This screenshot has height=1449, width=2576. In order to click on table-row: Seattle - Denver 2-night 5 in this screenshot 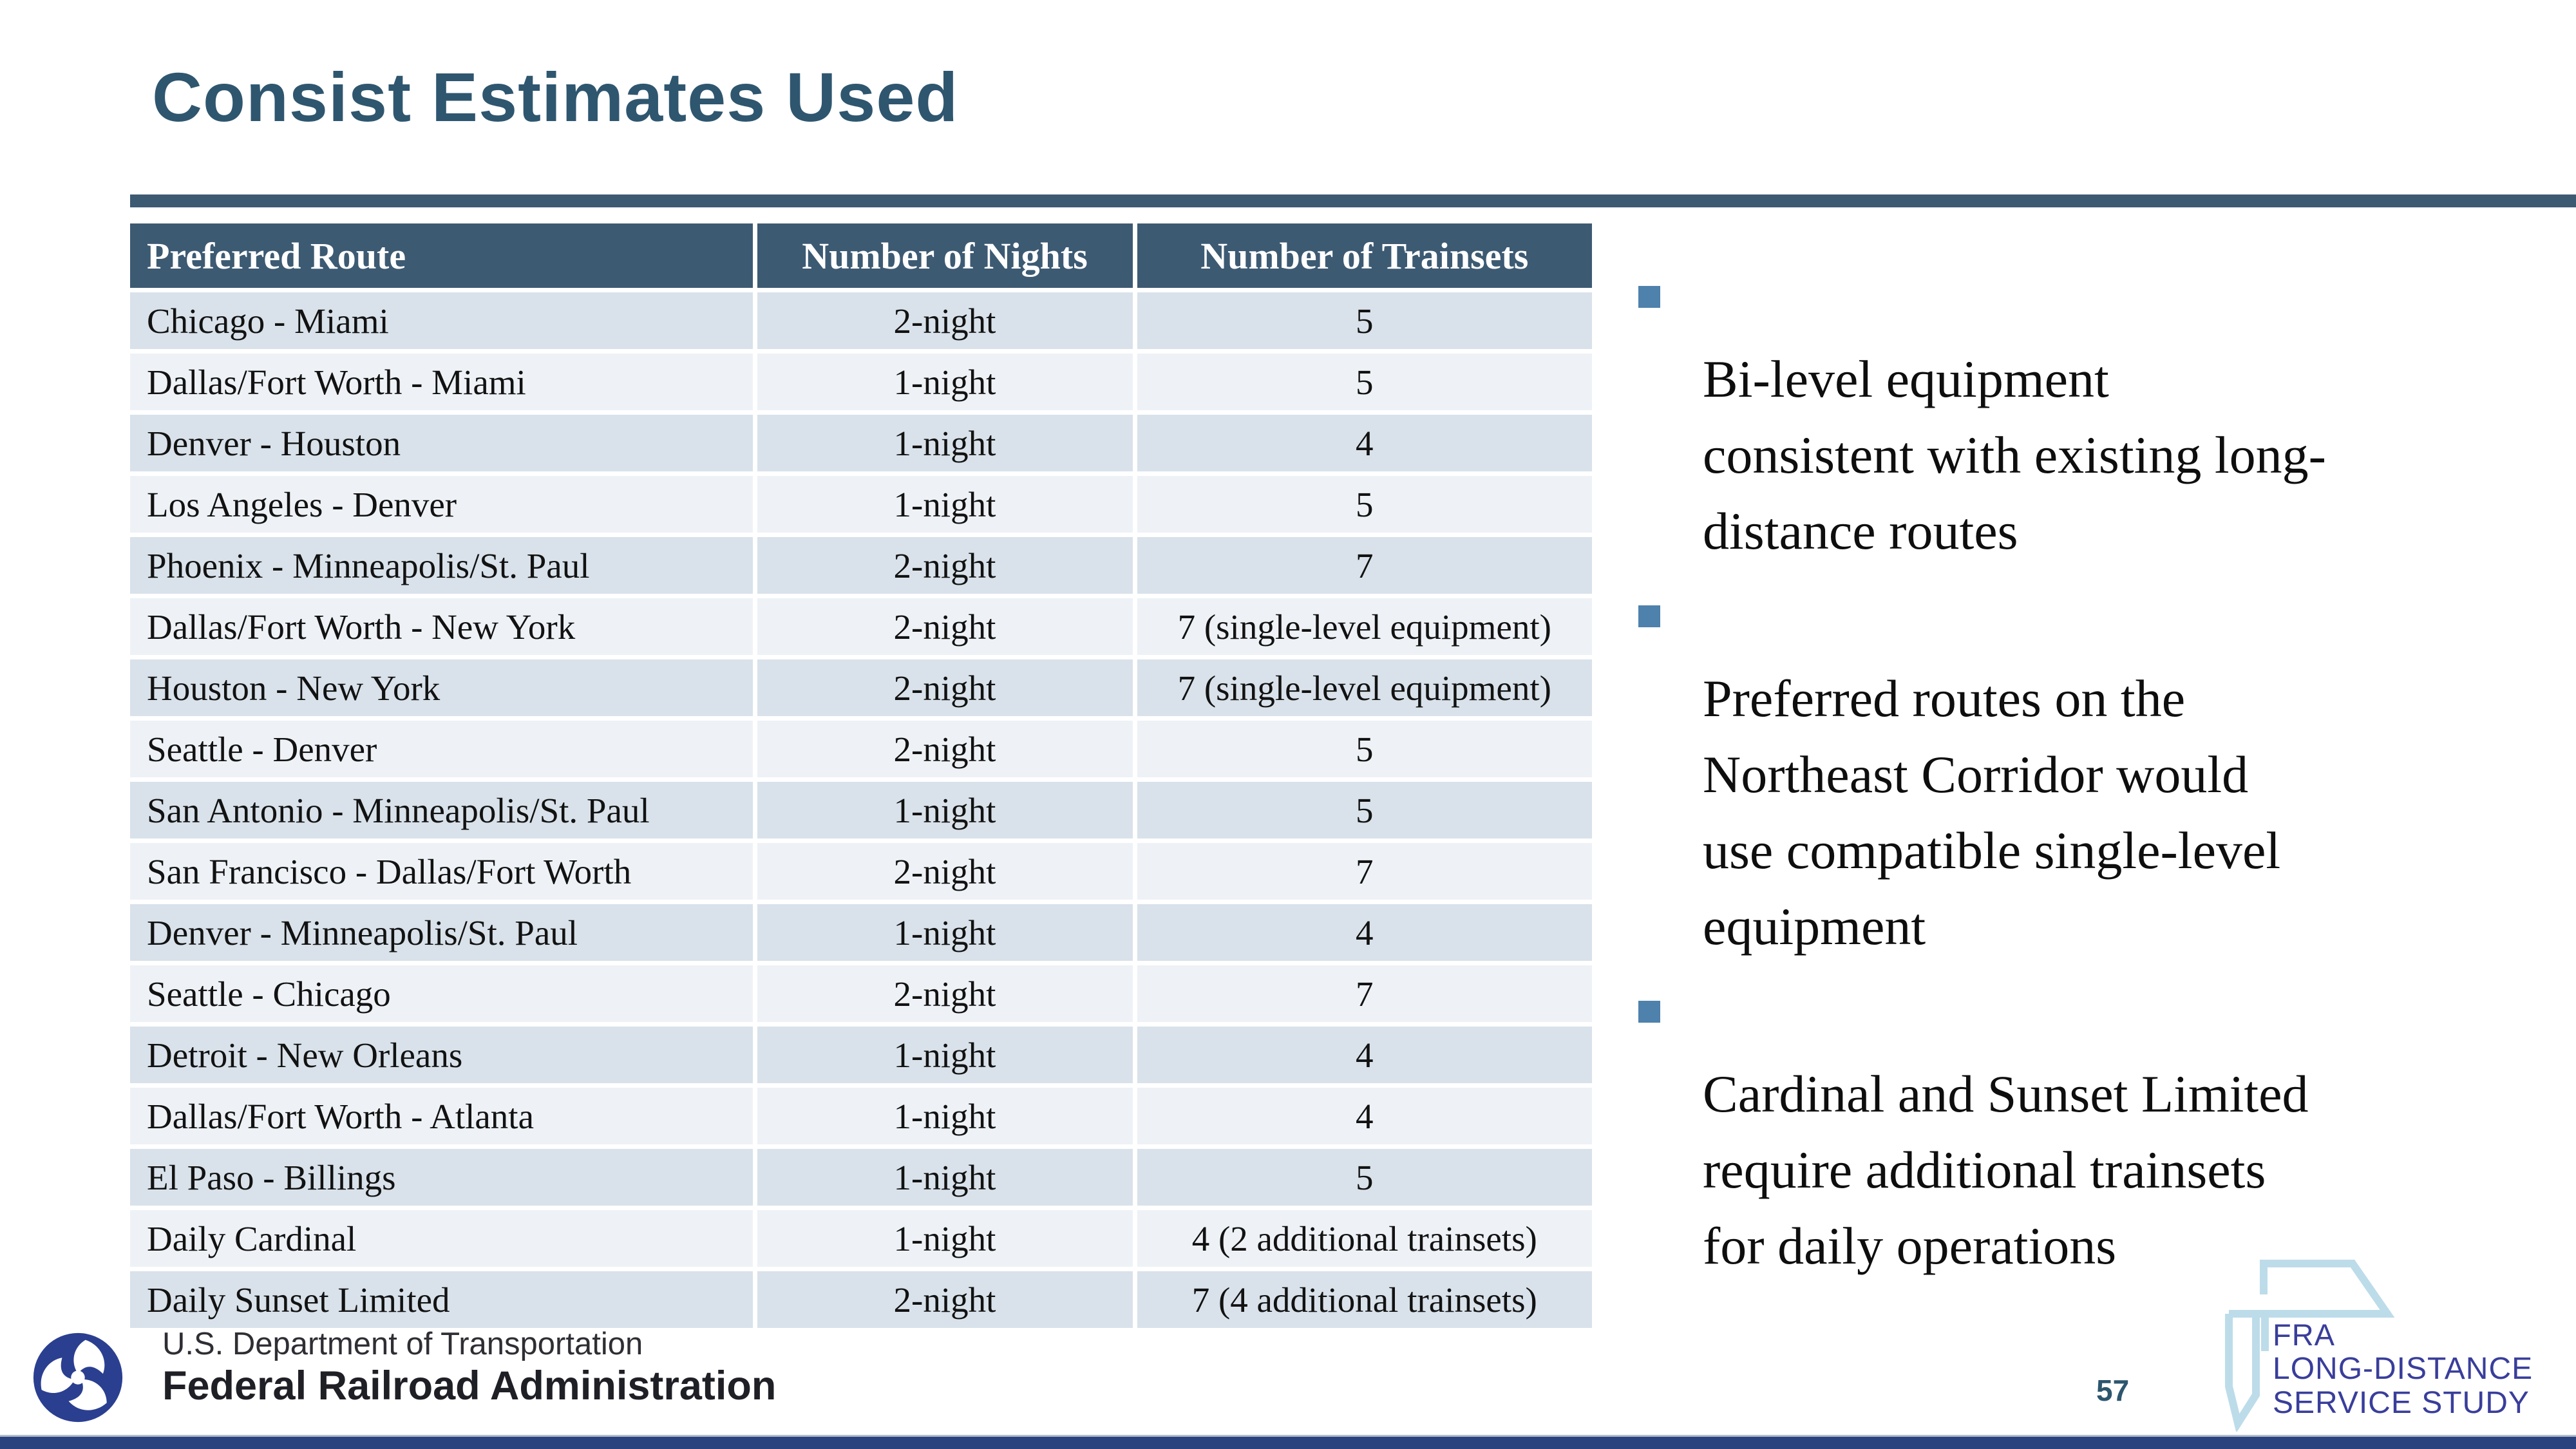, I will do `click(861, 748)`.